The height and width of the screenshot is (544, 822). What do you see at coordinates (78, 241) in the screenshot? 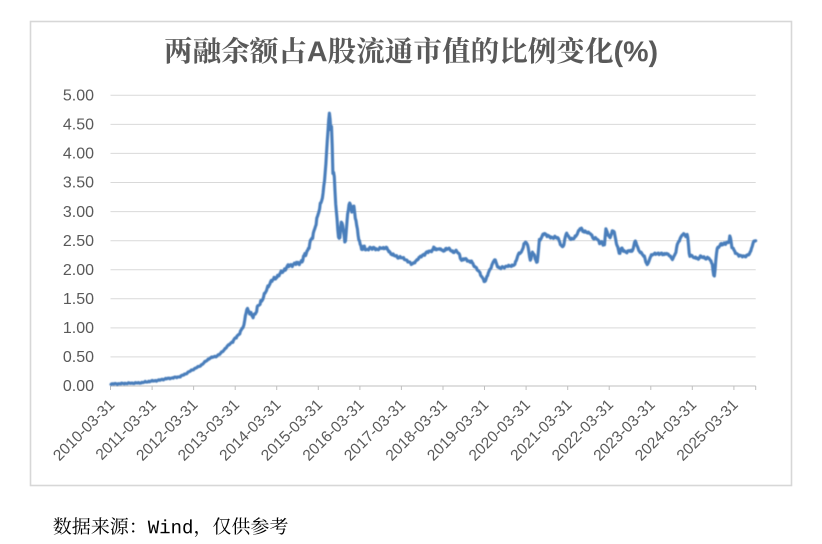
I see `svg-text: 2.50` at bounding box center [78, 241].